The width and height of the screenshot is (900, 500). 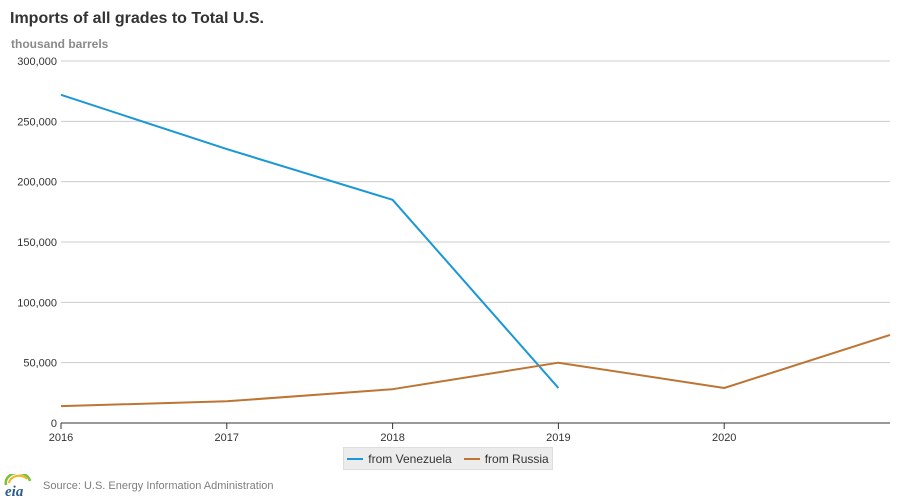 I want to click on eia-logo-icon: eia, so click(x=18, y=486).